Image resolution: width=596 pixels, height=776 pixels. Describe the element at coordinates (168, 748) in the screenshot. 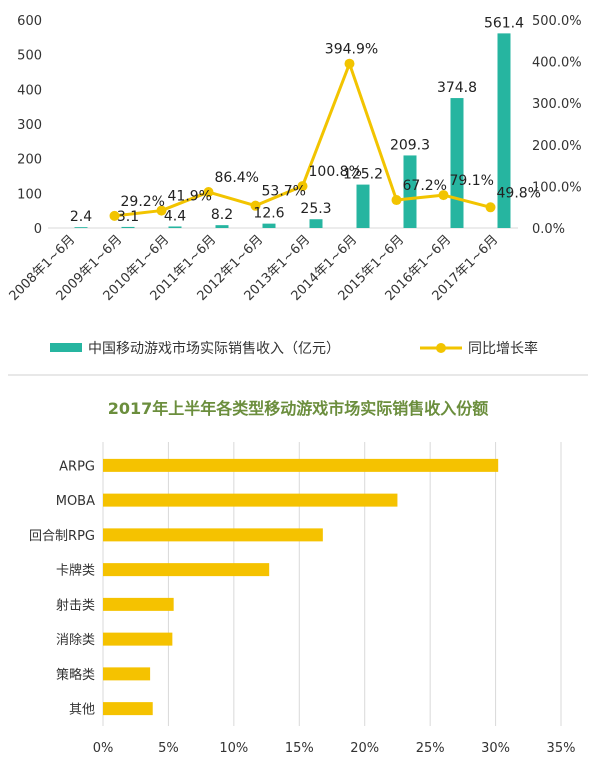

I see `x-tick-label: 5%` at that location.